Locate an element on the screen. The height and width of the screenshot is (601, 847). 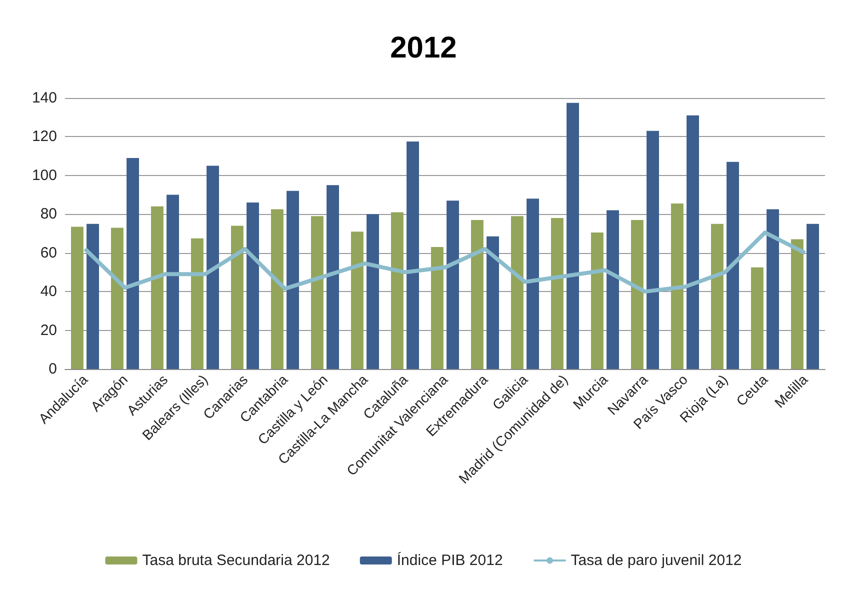
y-tick-label: 40 is located at coordinates (48, 291).